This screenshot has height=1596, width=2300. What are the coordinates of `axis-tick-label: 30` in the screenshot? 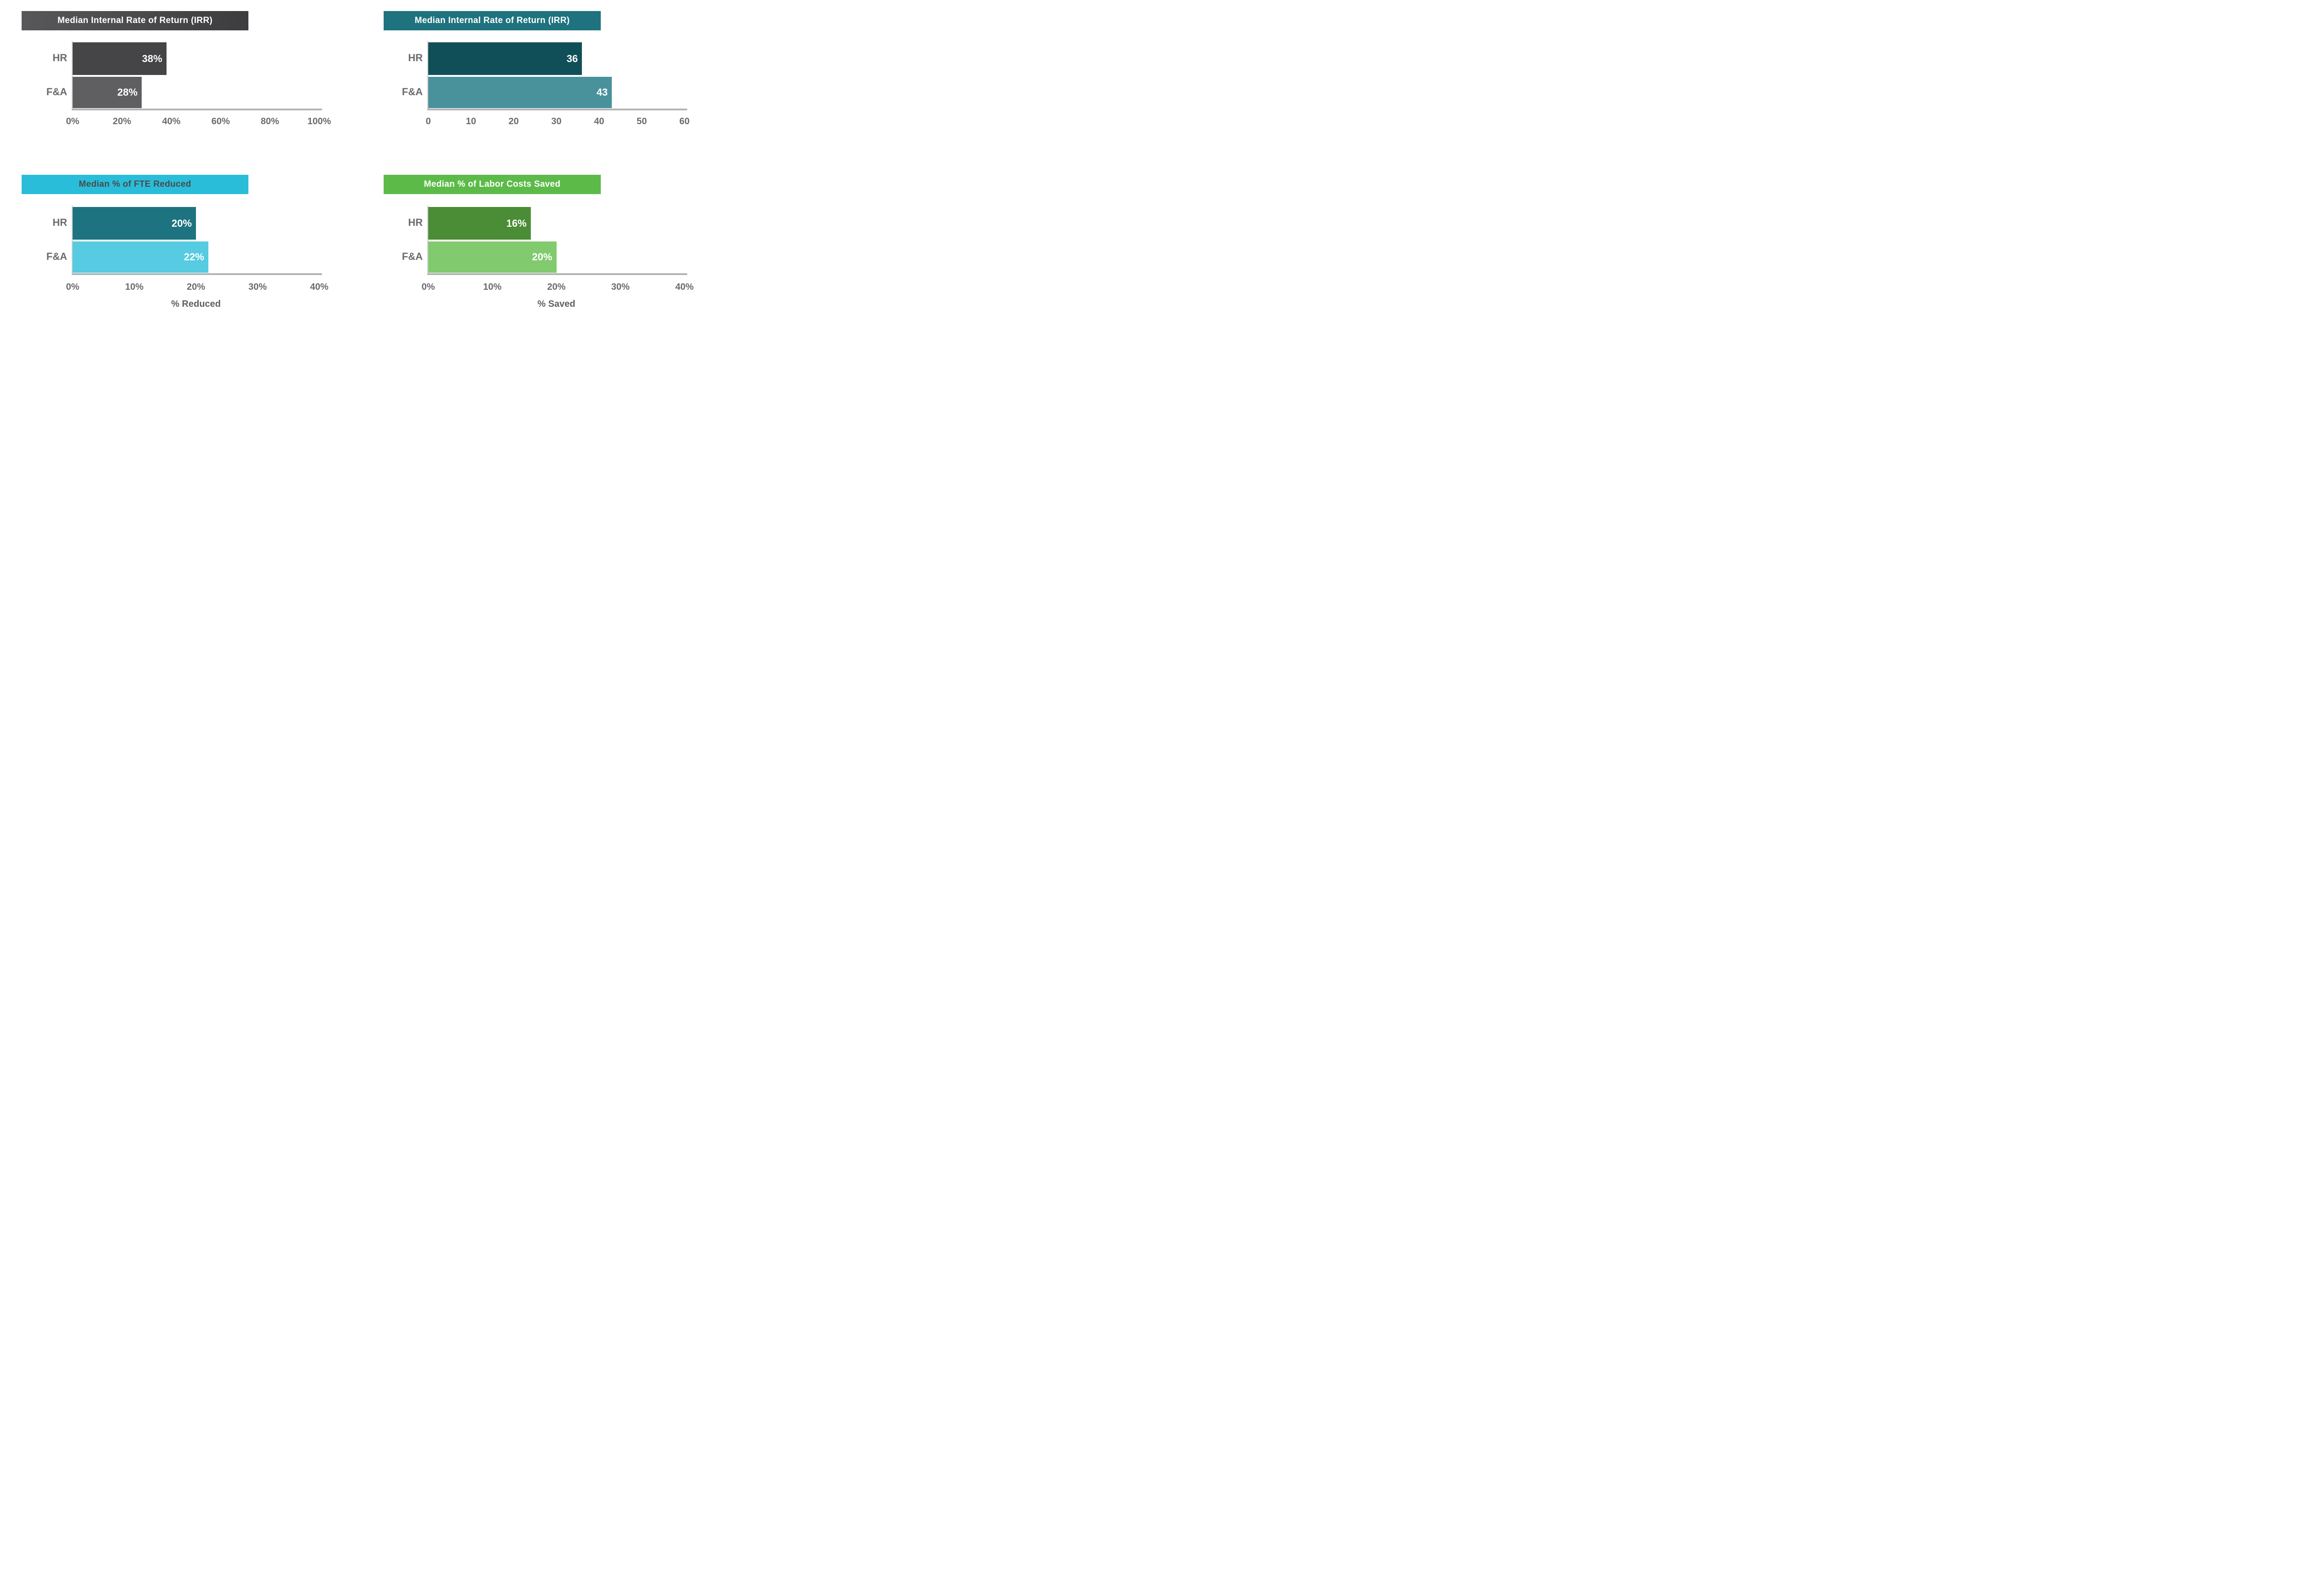 It's located at (556, 121).